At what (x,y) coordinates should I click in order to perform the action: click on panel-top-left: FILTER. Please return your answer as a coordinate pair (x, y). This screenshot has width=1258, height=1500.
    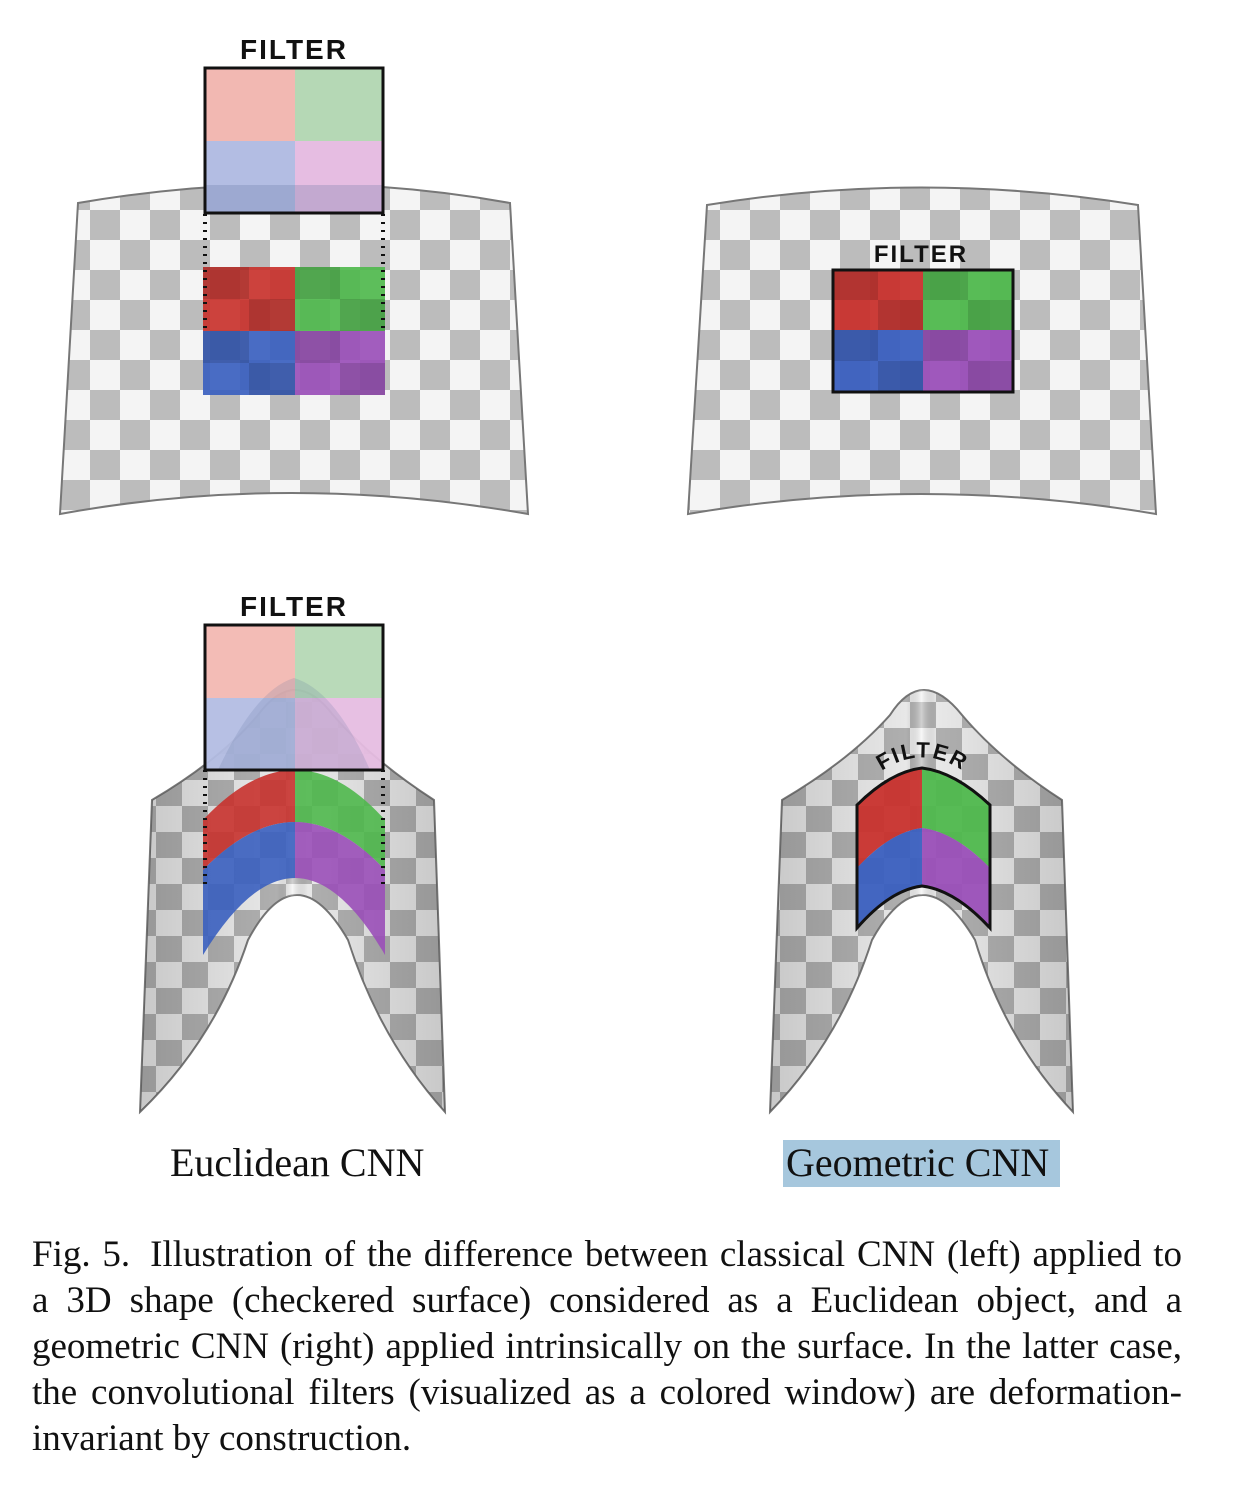
    Looking at the image, I should click on (294, 275).